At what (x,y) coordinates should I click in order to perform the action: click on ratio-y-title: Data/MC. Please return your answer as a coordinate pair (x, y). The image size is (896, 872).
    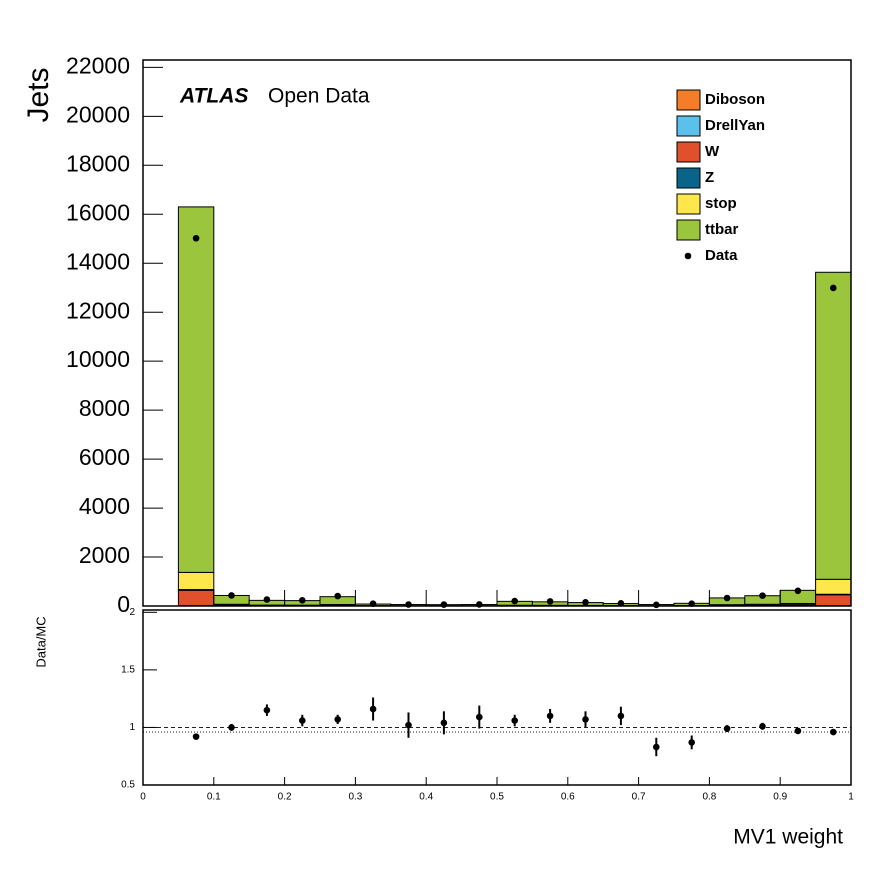
    Looking at the image, I should click on (40, 641).